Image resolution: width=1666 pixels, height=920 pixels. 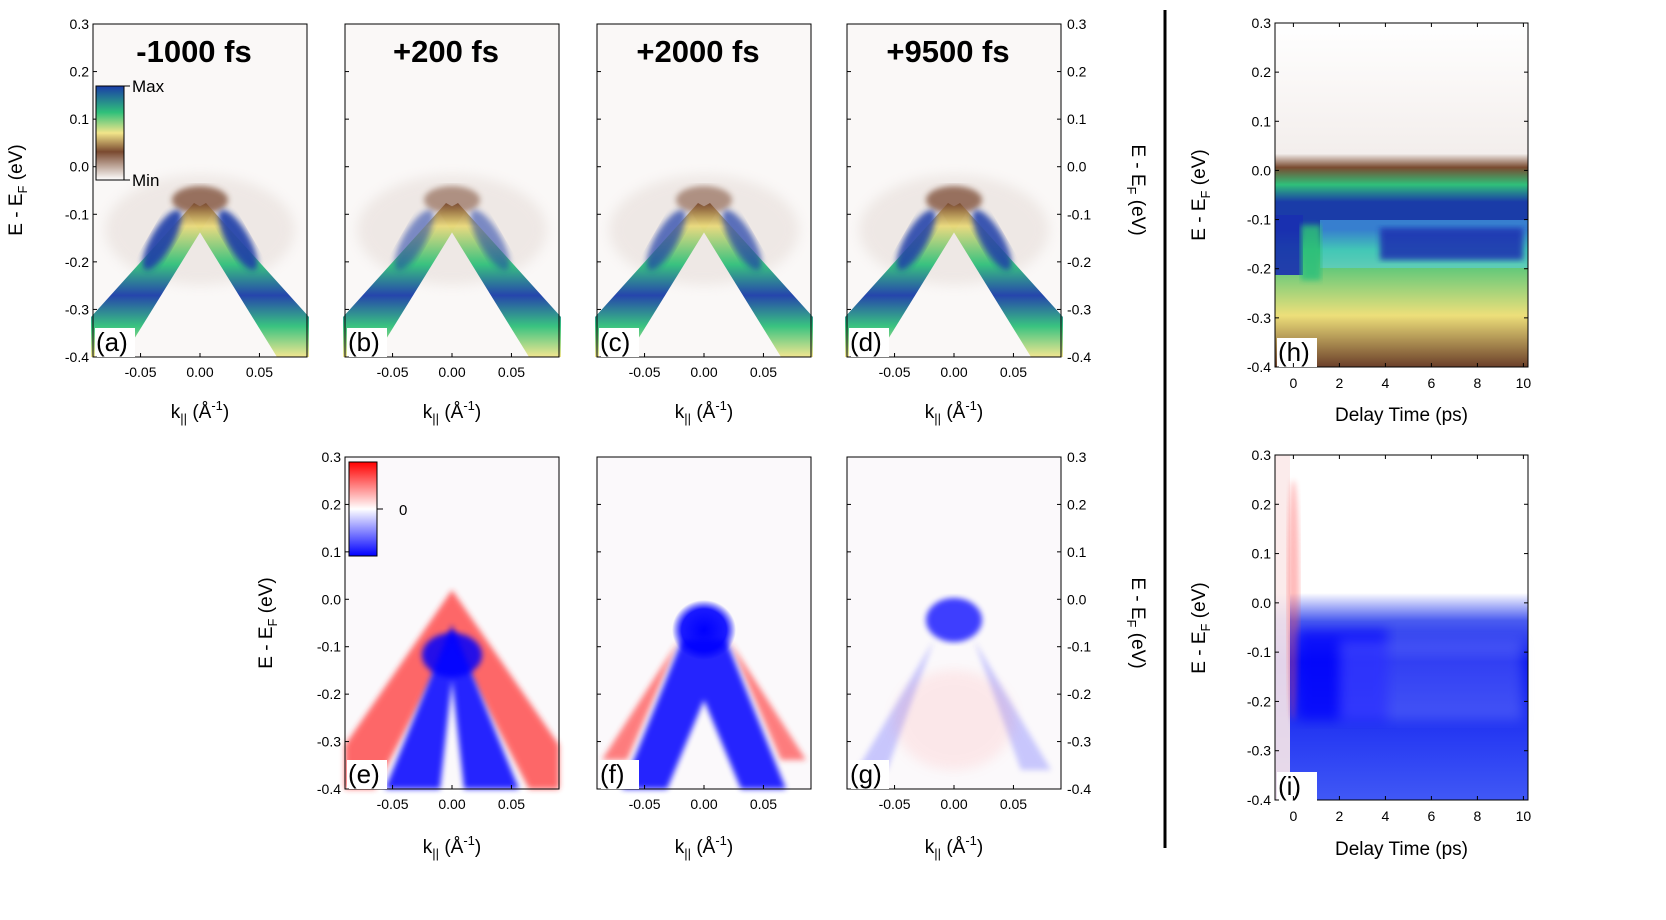 What do you see at coordinates (1294, 383) in the screenshot?
I see `x-tick-label: 0` at bounding box center [1294, 383].